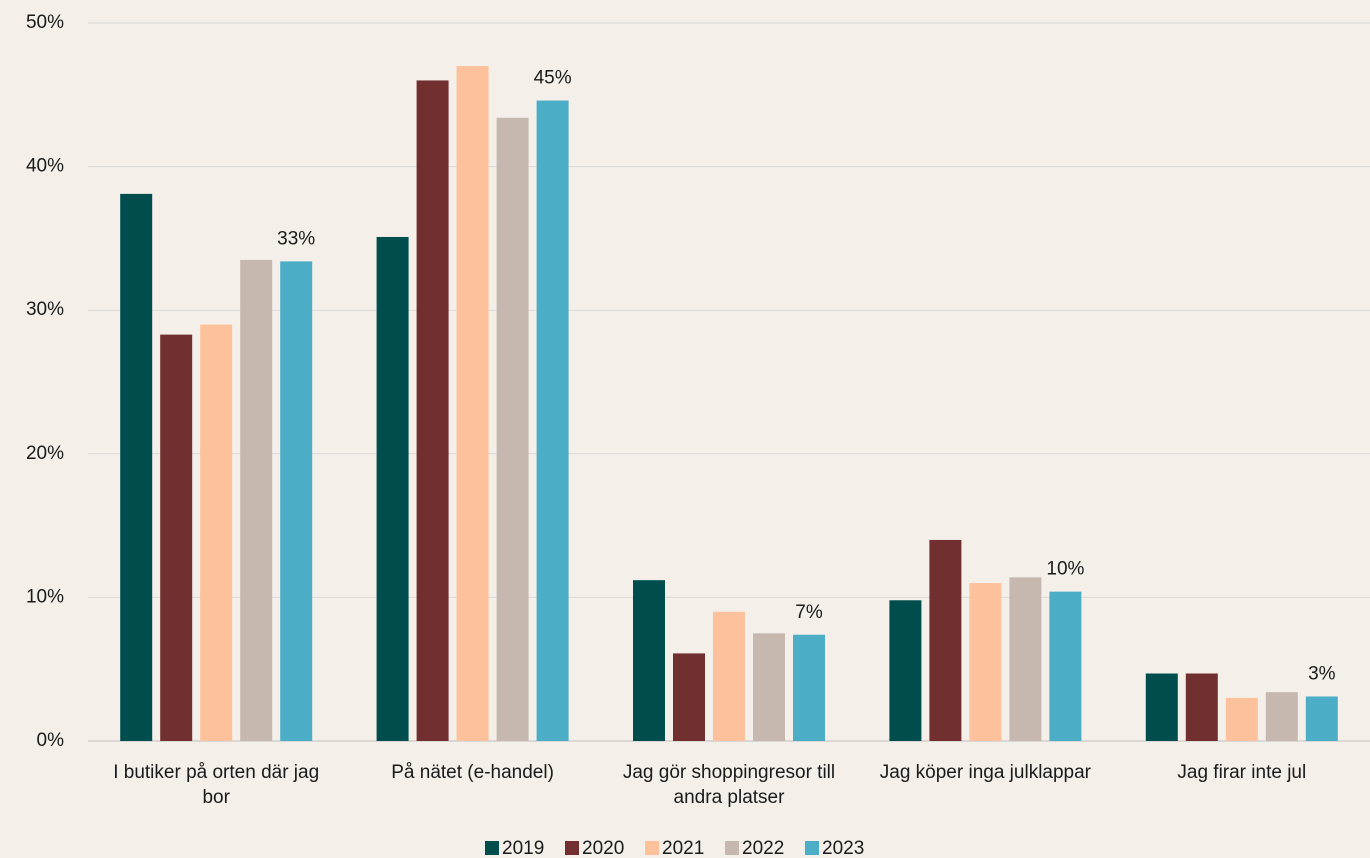 The image size is (1370, 858). What do you see at coordinates (216, 785) in the screenshot?
I see `x-tick-label: I butiker på orten där jag bor` at bounding box center [216, 785].